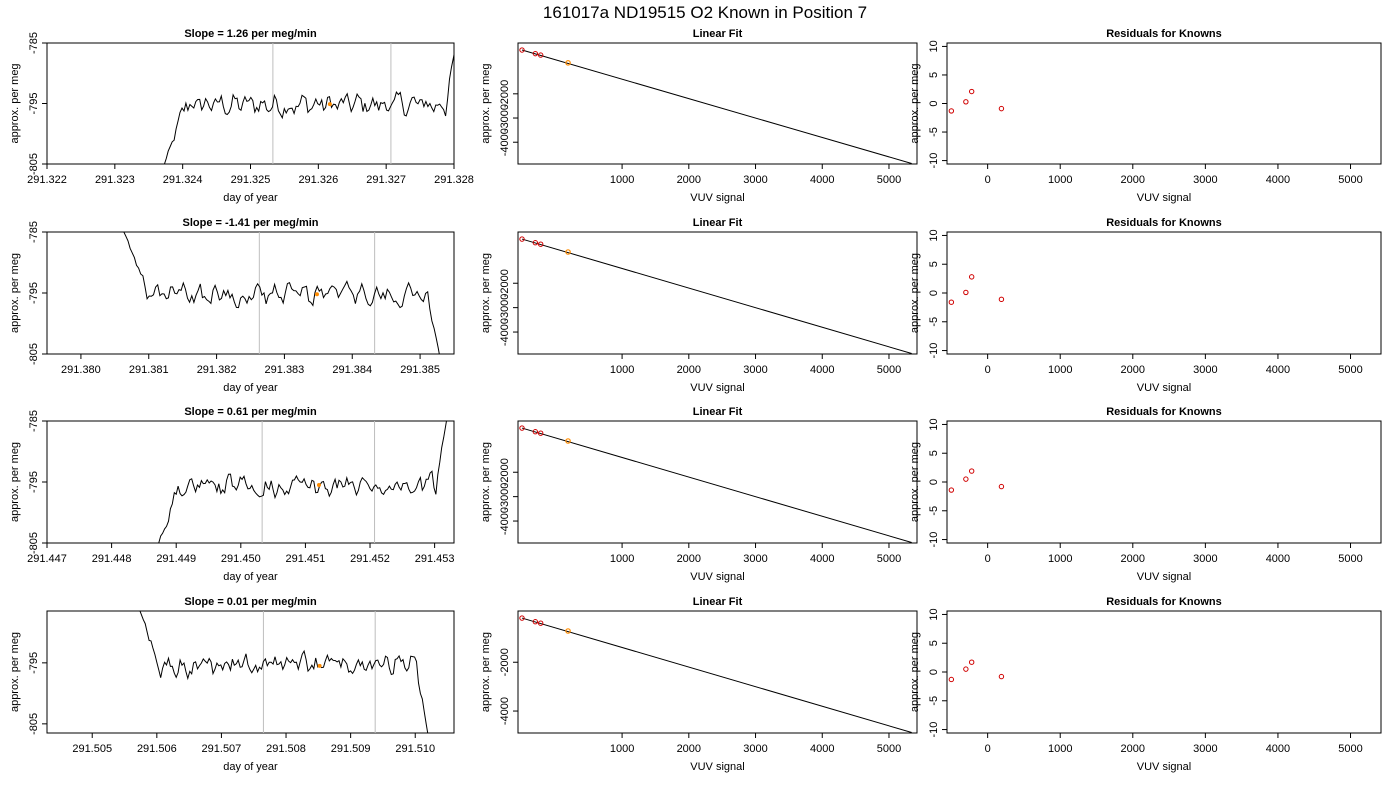 The image size is (1400, 800). What do you see at coordinates (112, 559) in the screenshot?
I see `x-tick-label: 291.448` at bounding box center [112, 559].